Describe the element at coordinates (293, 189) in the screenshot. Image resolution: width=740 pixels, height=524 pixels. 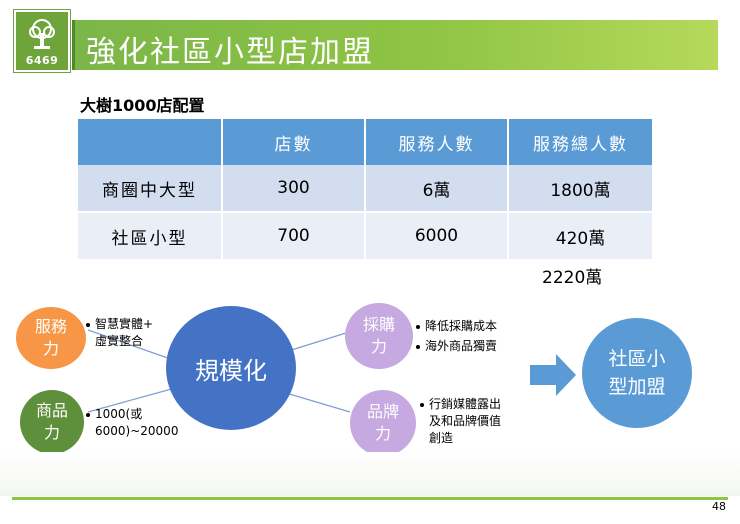
I see `table-cell: 300` at that location.